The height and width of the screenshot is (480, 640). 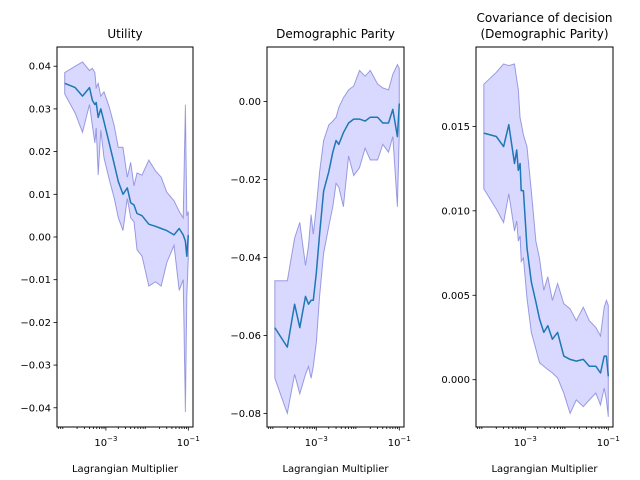 I want to click on chart-title: Utility, so click(x=124, y=34).